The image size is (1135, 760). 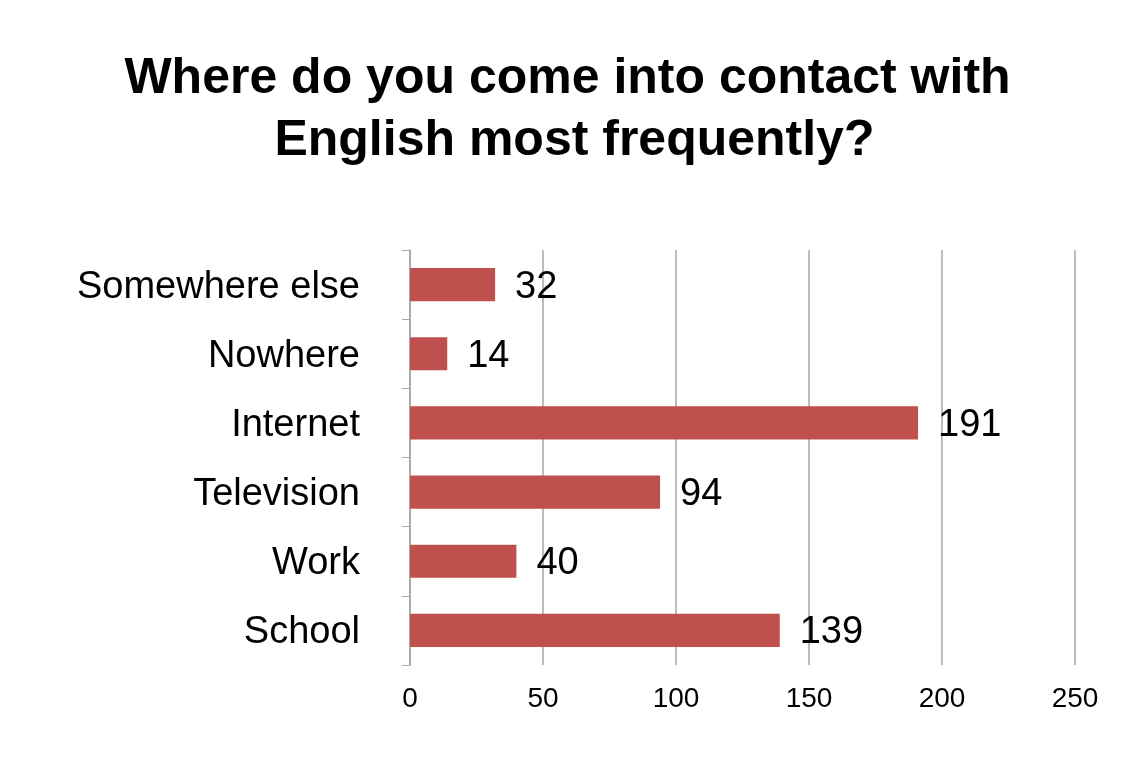 I want to click on data-label: 14, so click(x=488, y=353).